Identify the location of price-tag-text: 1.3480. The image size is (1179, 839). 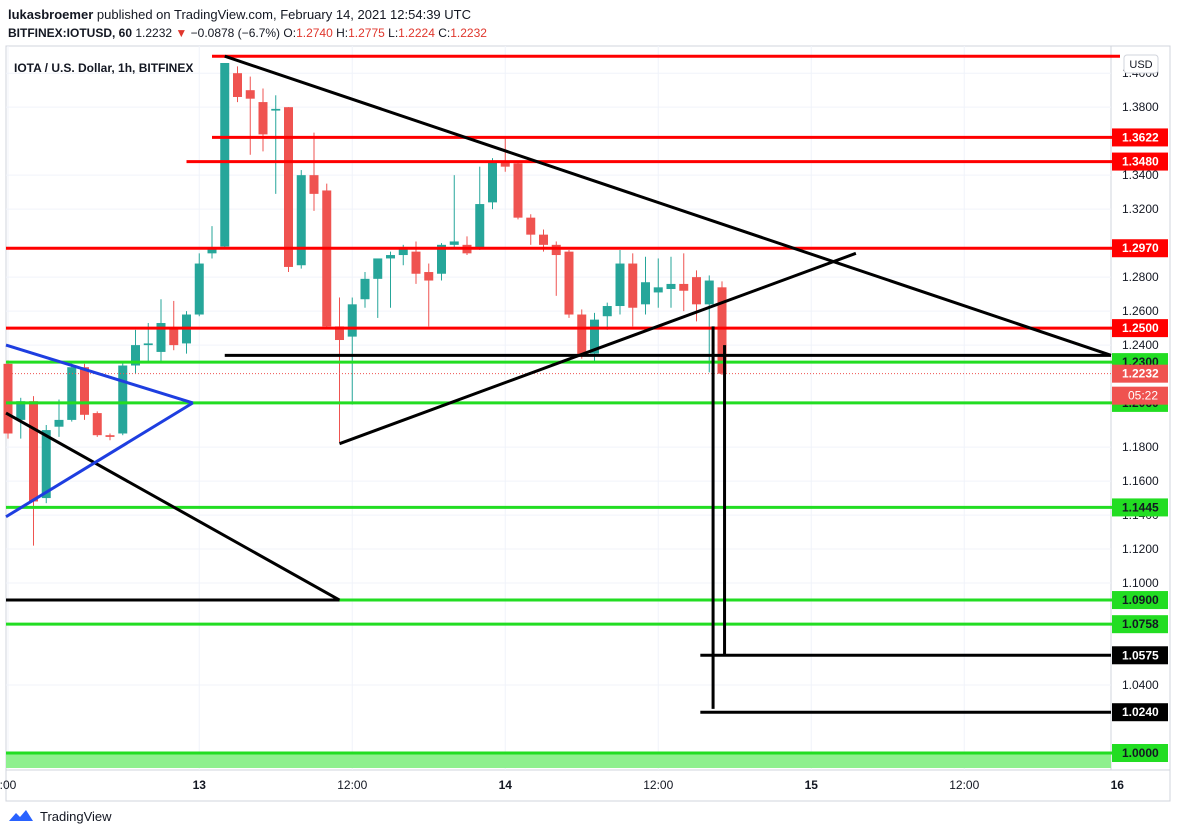
(1140, 162).